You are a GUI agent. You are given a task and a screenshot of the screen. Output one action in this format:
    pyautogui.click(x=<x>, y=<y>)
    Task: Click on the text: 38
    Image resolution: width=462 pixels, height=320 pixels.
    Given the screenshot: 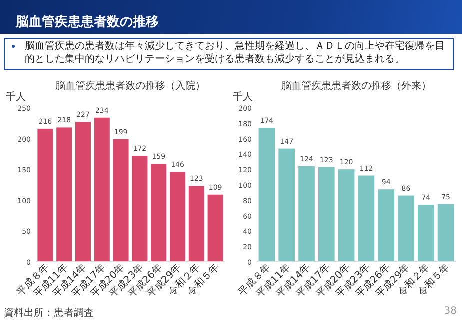 What is the action you would take?
    pyautogui.click(x=450, y=311)
    